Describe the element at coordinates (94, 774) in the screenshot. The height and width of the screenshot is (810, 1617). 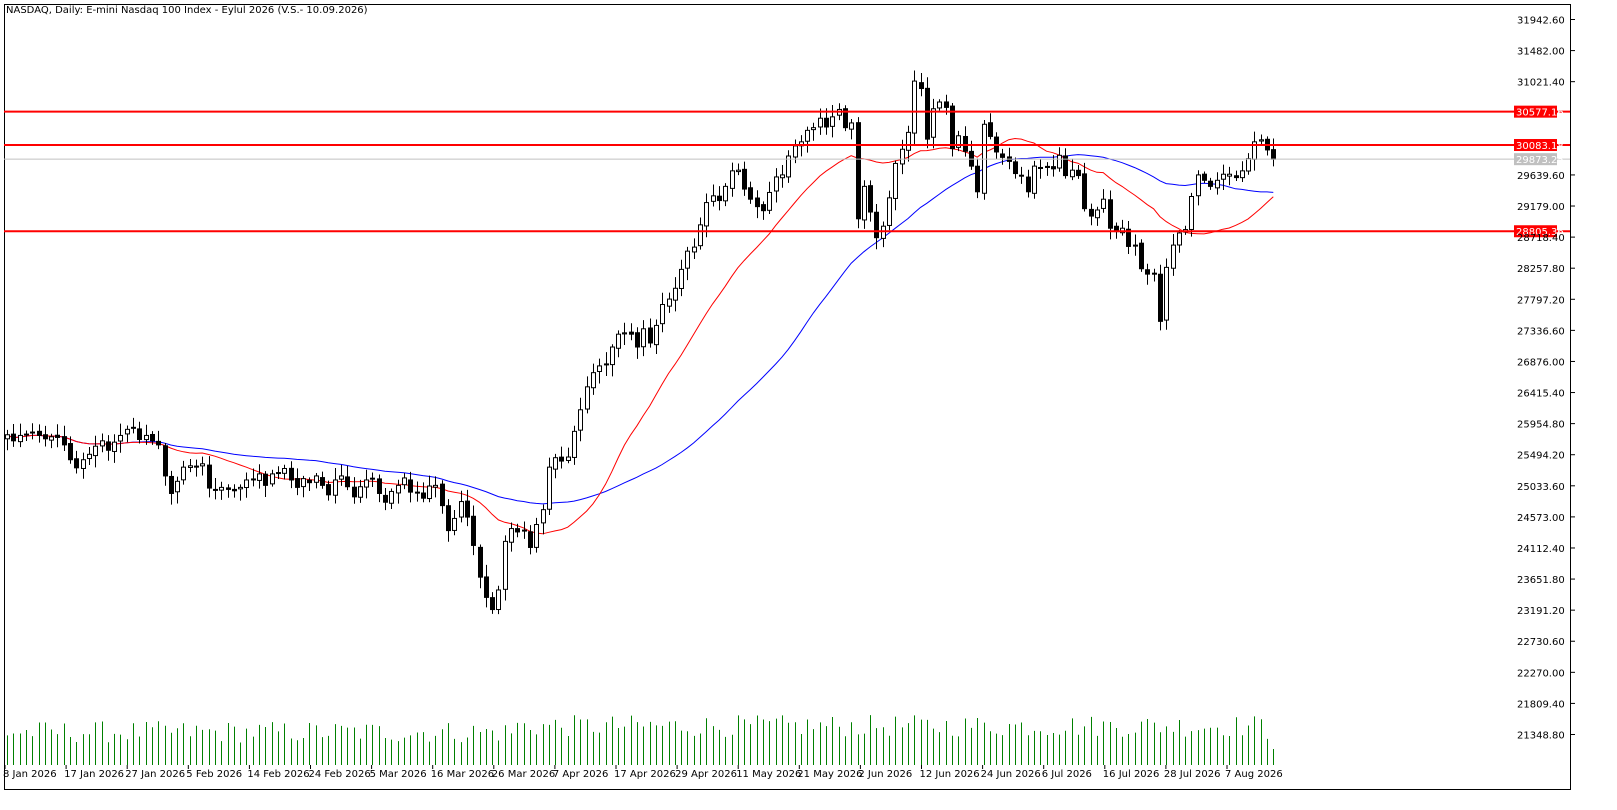
I see `x-tick-label: 17 Jan 2026` at that location.